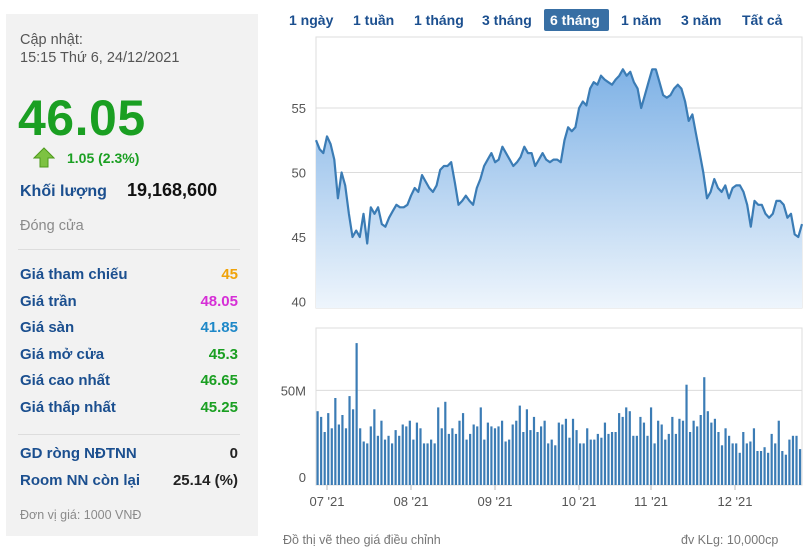 The width and height of the screenshot is (803, 550). Describe the element at coordinates (311, 20) in the screenshot. I see `tab-range: 1 ngày` at that location.